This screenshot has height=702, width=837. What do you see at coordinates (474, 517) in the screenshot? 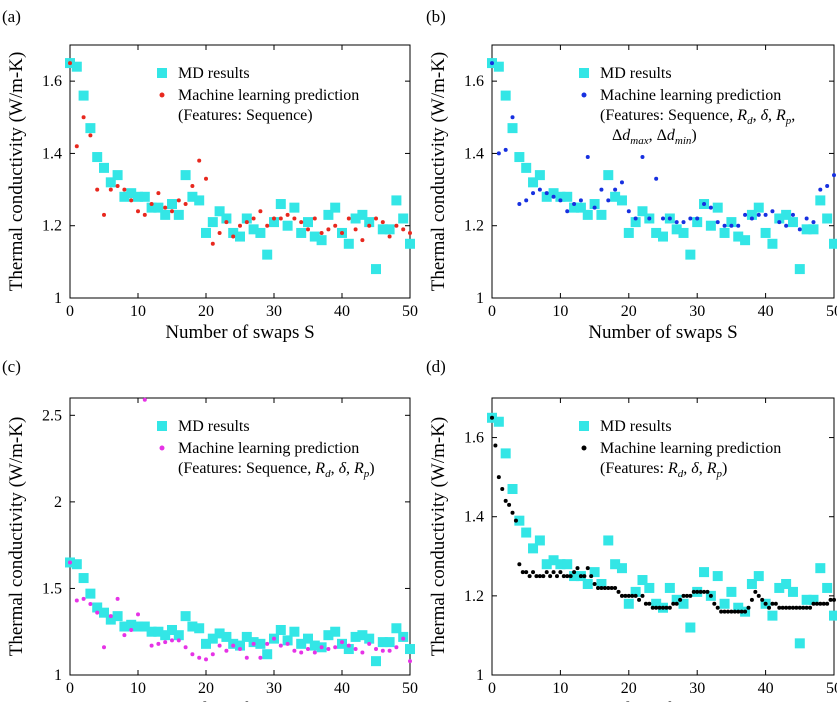
I see `y-tick-label: 1.4` at bounding box center [474, 517].